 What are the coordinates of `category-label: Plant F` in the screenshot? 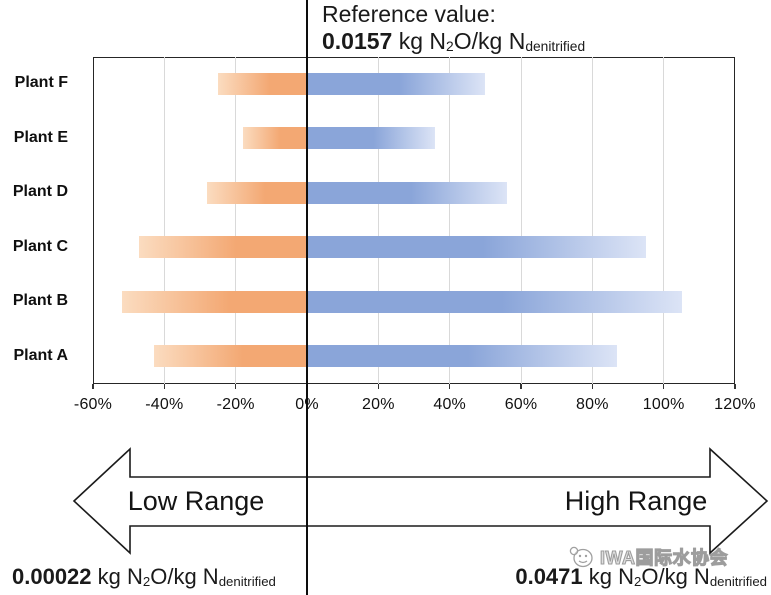 It's located at (41, 83).